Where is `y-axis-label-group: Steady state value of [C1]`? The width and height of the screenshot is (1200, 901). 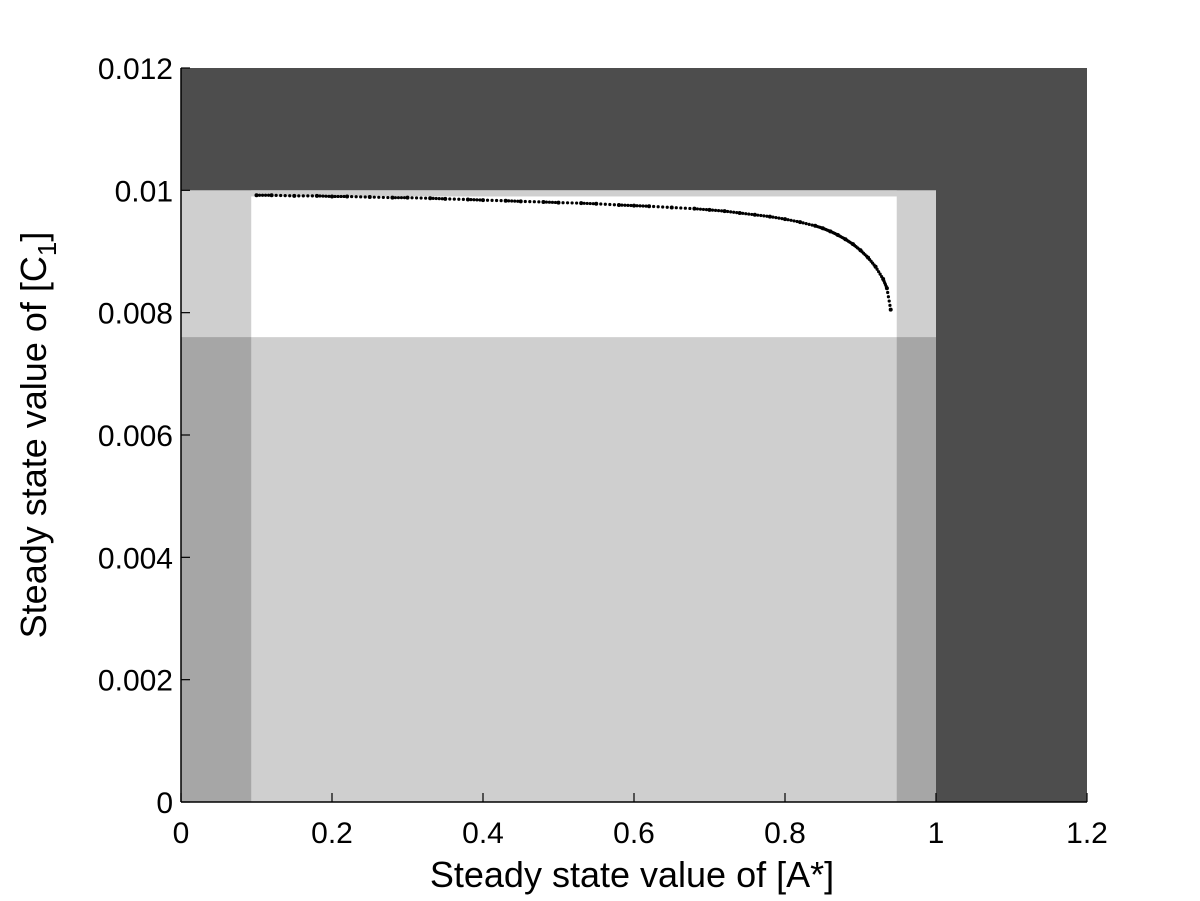 y-axis-label-group: Steady state value of [C1] is located at coordinates (37, 435).